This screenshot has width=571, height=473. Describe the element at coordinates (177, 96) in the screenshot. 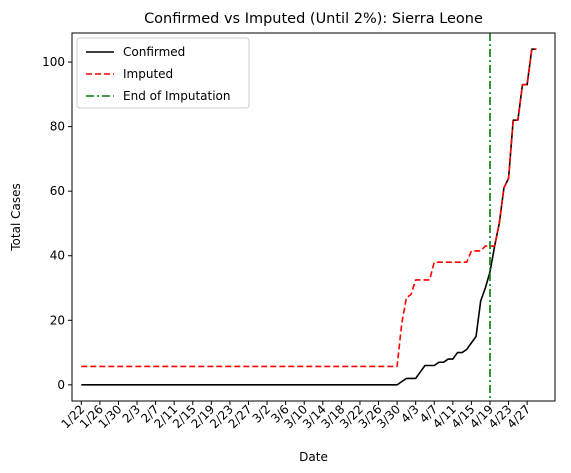

I see `legend-label: End of Imputation` at that location.